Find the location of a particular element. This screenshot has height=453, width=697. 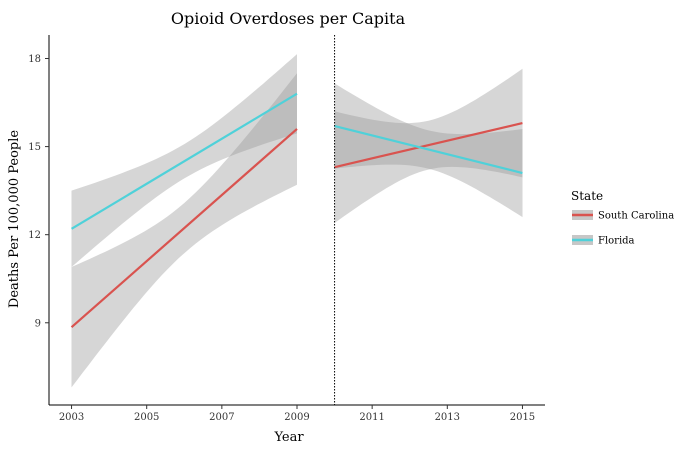

y-tick-label: 15 is located at coordinates (34, 147).